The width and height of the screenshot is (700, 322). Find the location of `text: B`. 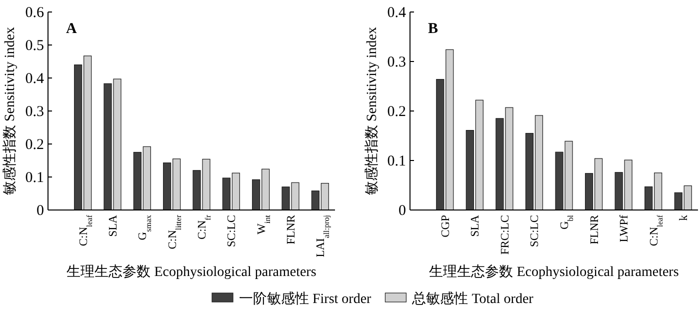

text: B is located at coordinates (433, 29).